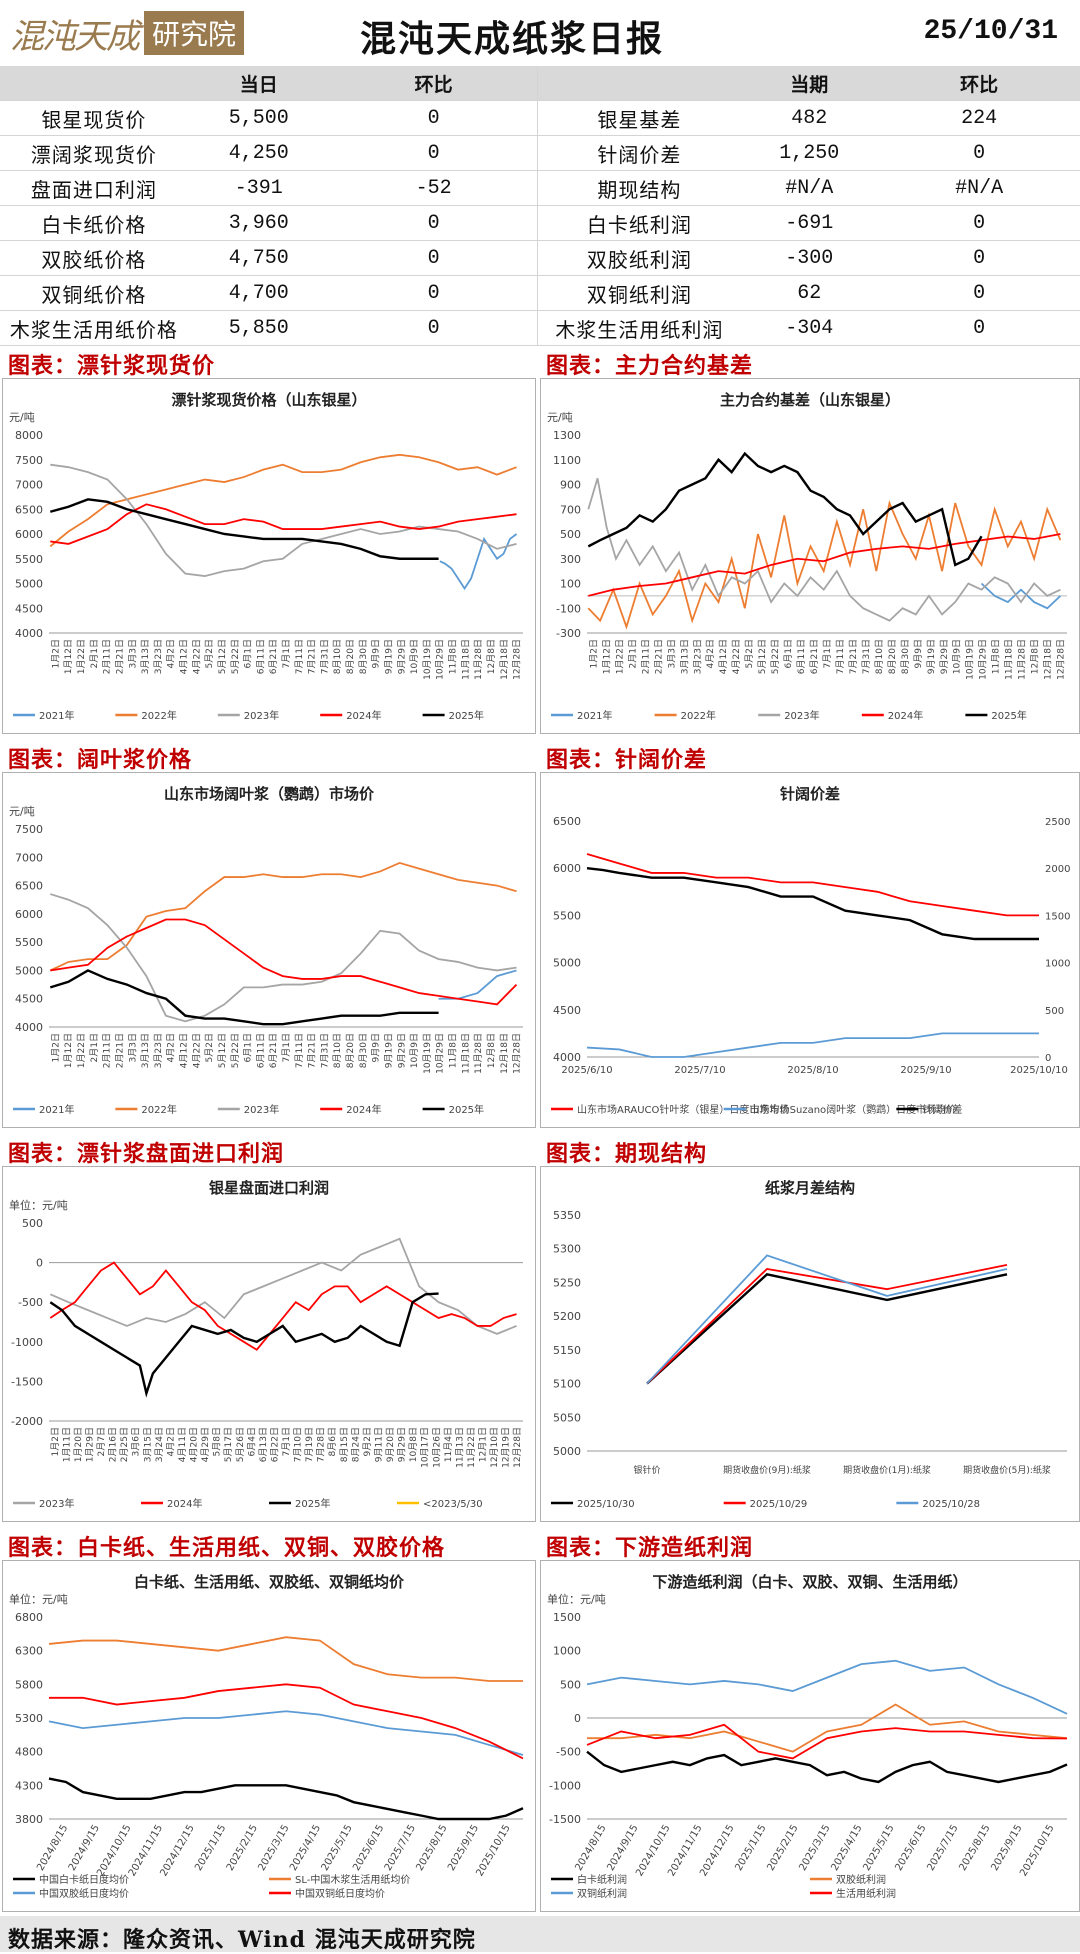 This screenshot has width=1080, height=1954. Describe the element at coordinates (1009, 659) in the screenshot. I see `x-tick-label: 11月18日` at that location.